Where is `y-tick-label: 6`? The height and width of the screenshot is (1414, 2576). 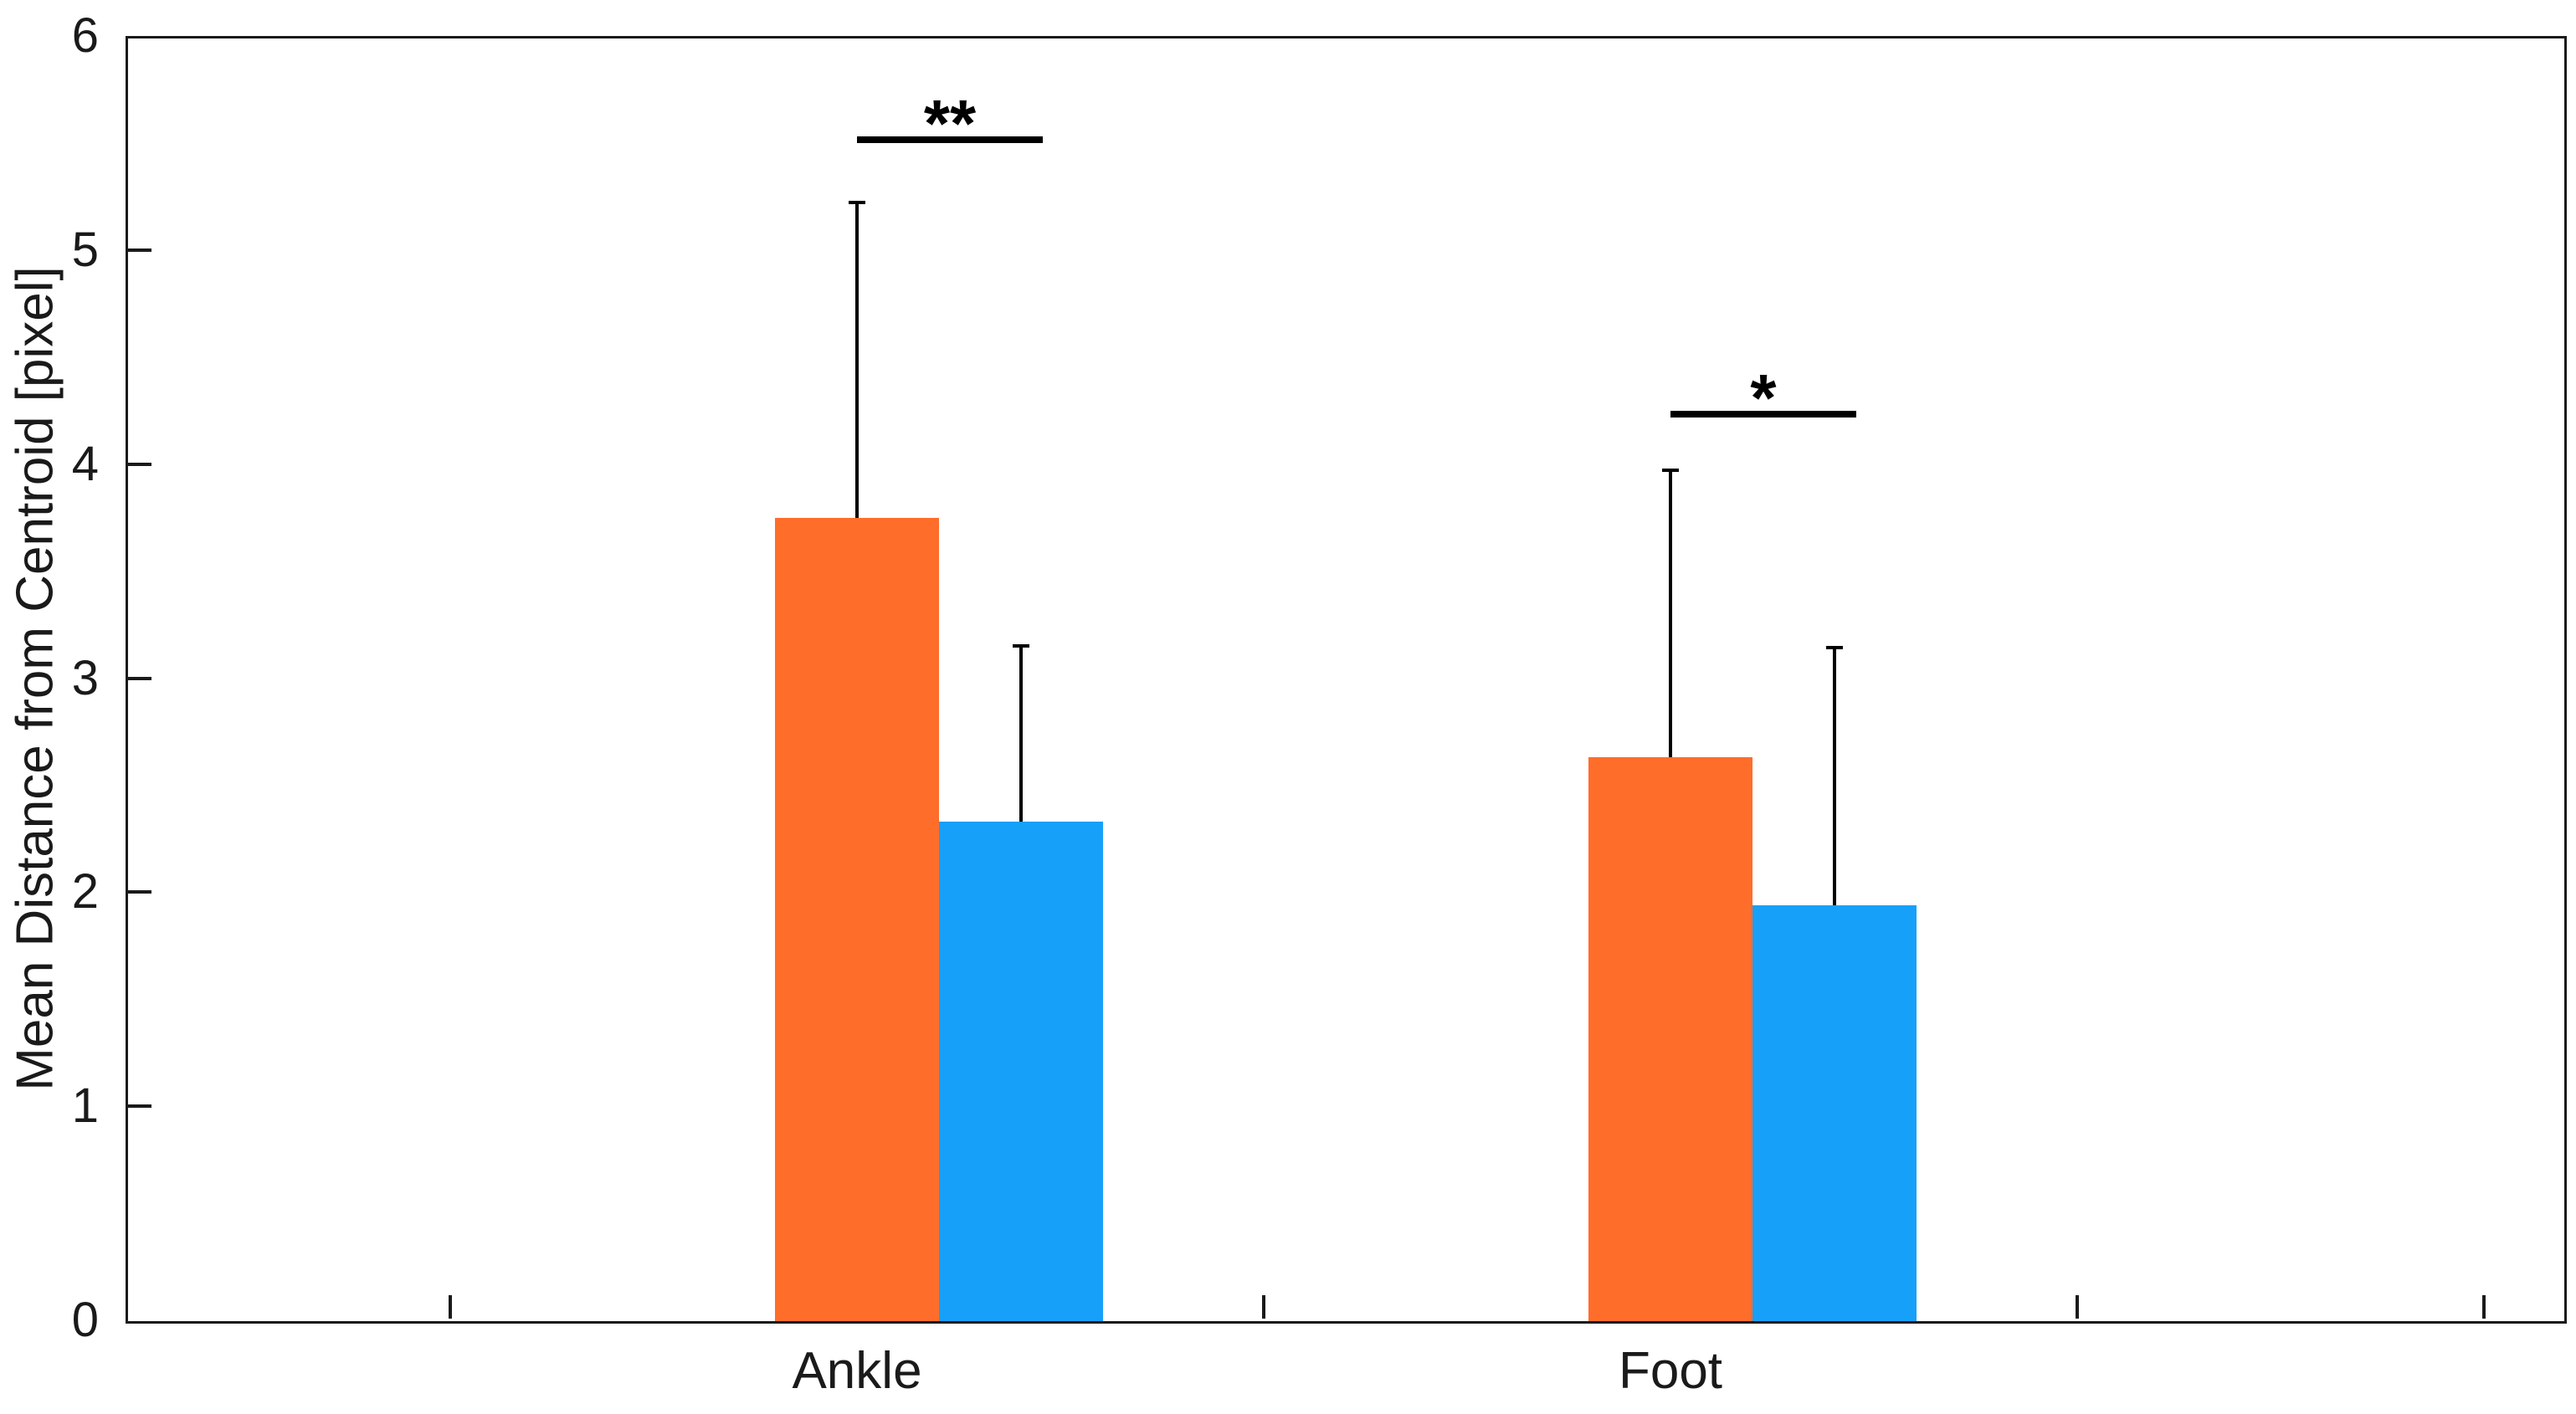
y-tick-label: 6 is located at coordinates (85, 35).